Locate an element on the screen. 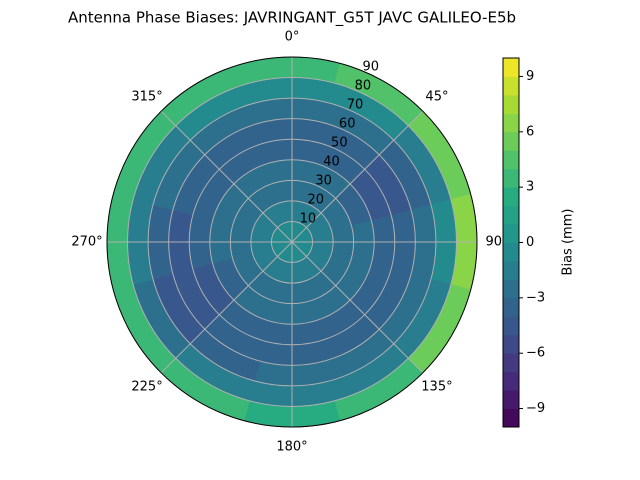 Image resolution: width=640 pixels, height=480 pixels. r-tick-label: 30 is located at coordinates (323, 181).